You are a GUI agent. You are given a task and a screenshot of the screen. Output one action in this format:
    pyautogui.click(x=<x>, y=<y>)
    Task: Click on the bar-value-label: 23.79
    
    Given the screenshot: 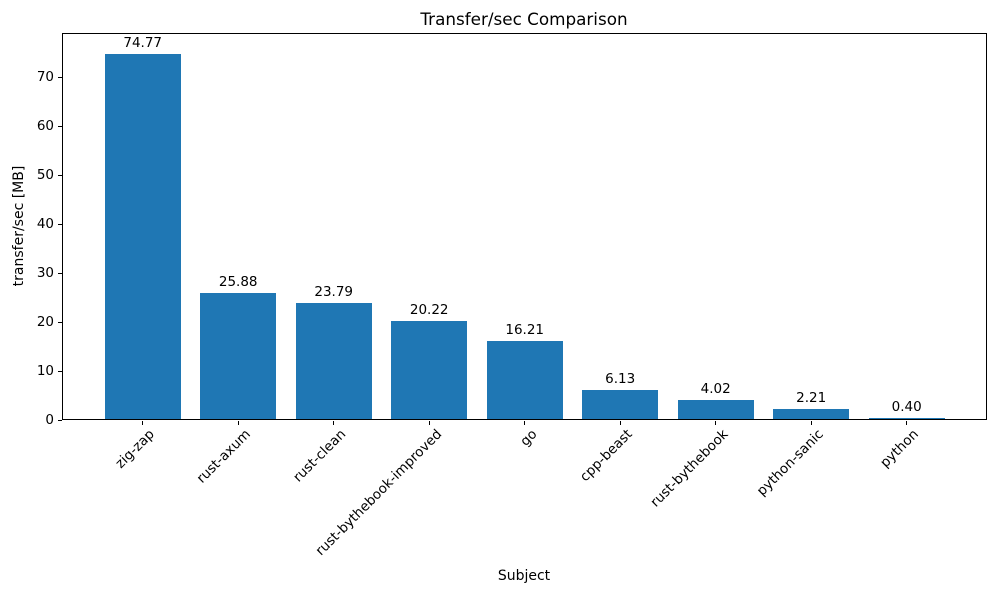 What is the action you would take?
    pyautogui.click(x=334, y=292)
    